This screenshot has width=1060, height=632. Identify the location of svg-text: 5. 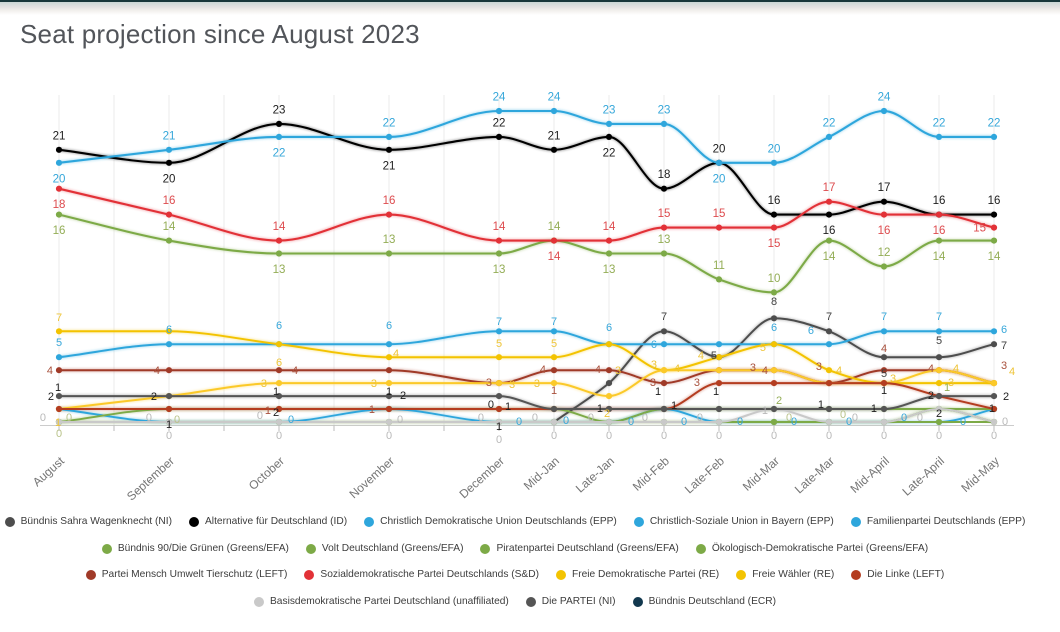
(59, 343).